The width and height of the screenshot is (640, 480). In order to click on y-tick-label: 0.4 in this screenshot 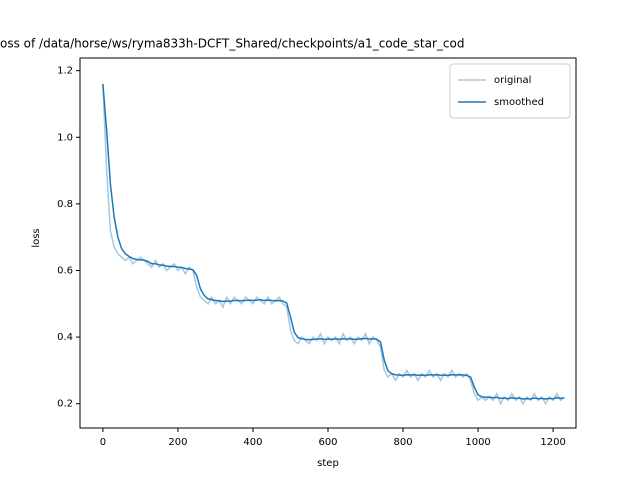, I will do `click(65, 337)`.